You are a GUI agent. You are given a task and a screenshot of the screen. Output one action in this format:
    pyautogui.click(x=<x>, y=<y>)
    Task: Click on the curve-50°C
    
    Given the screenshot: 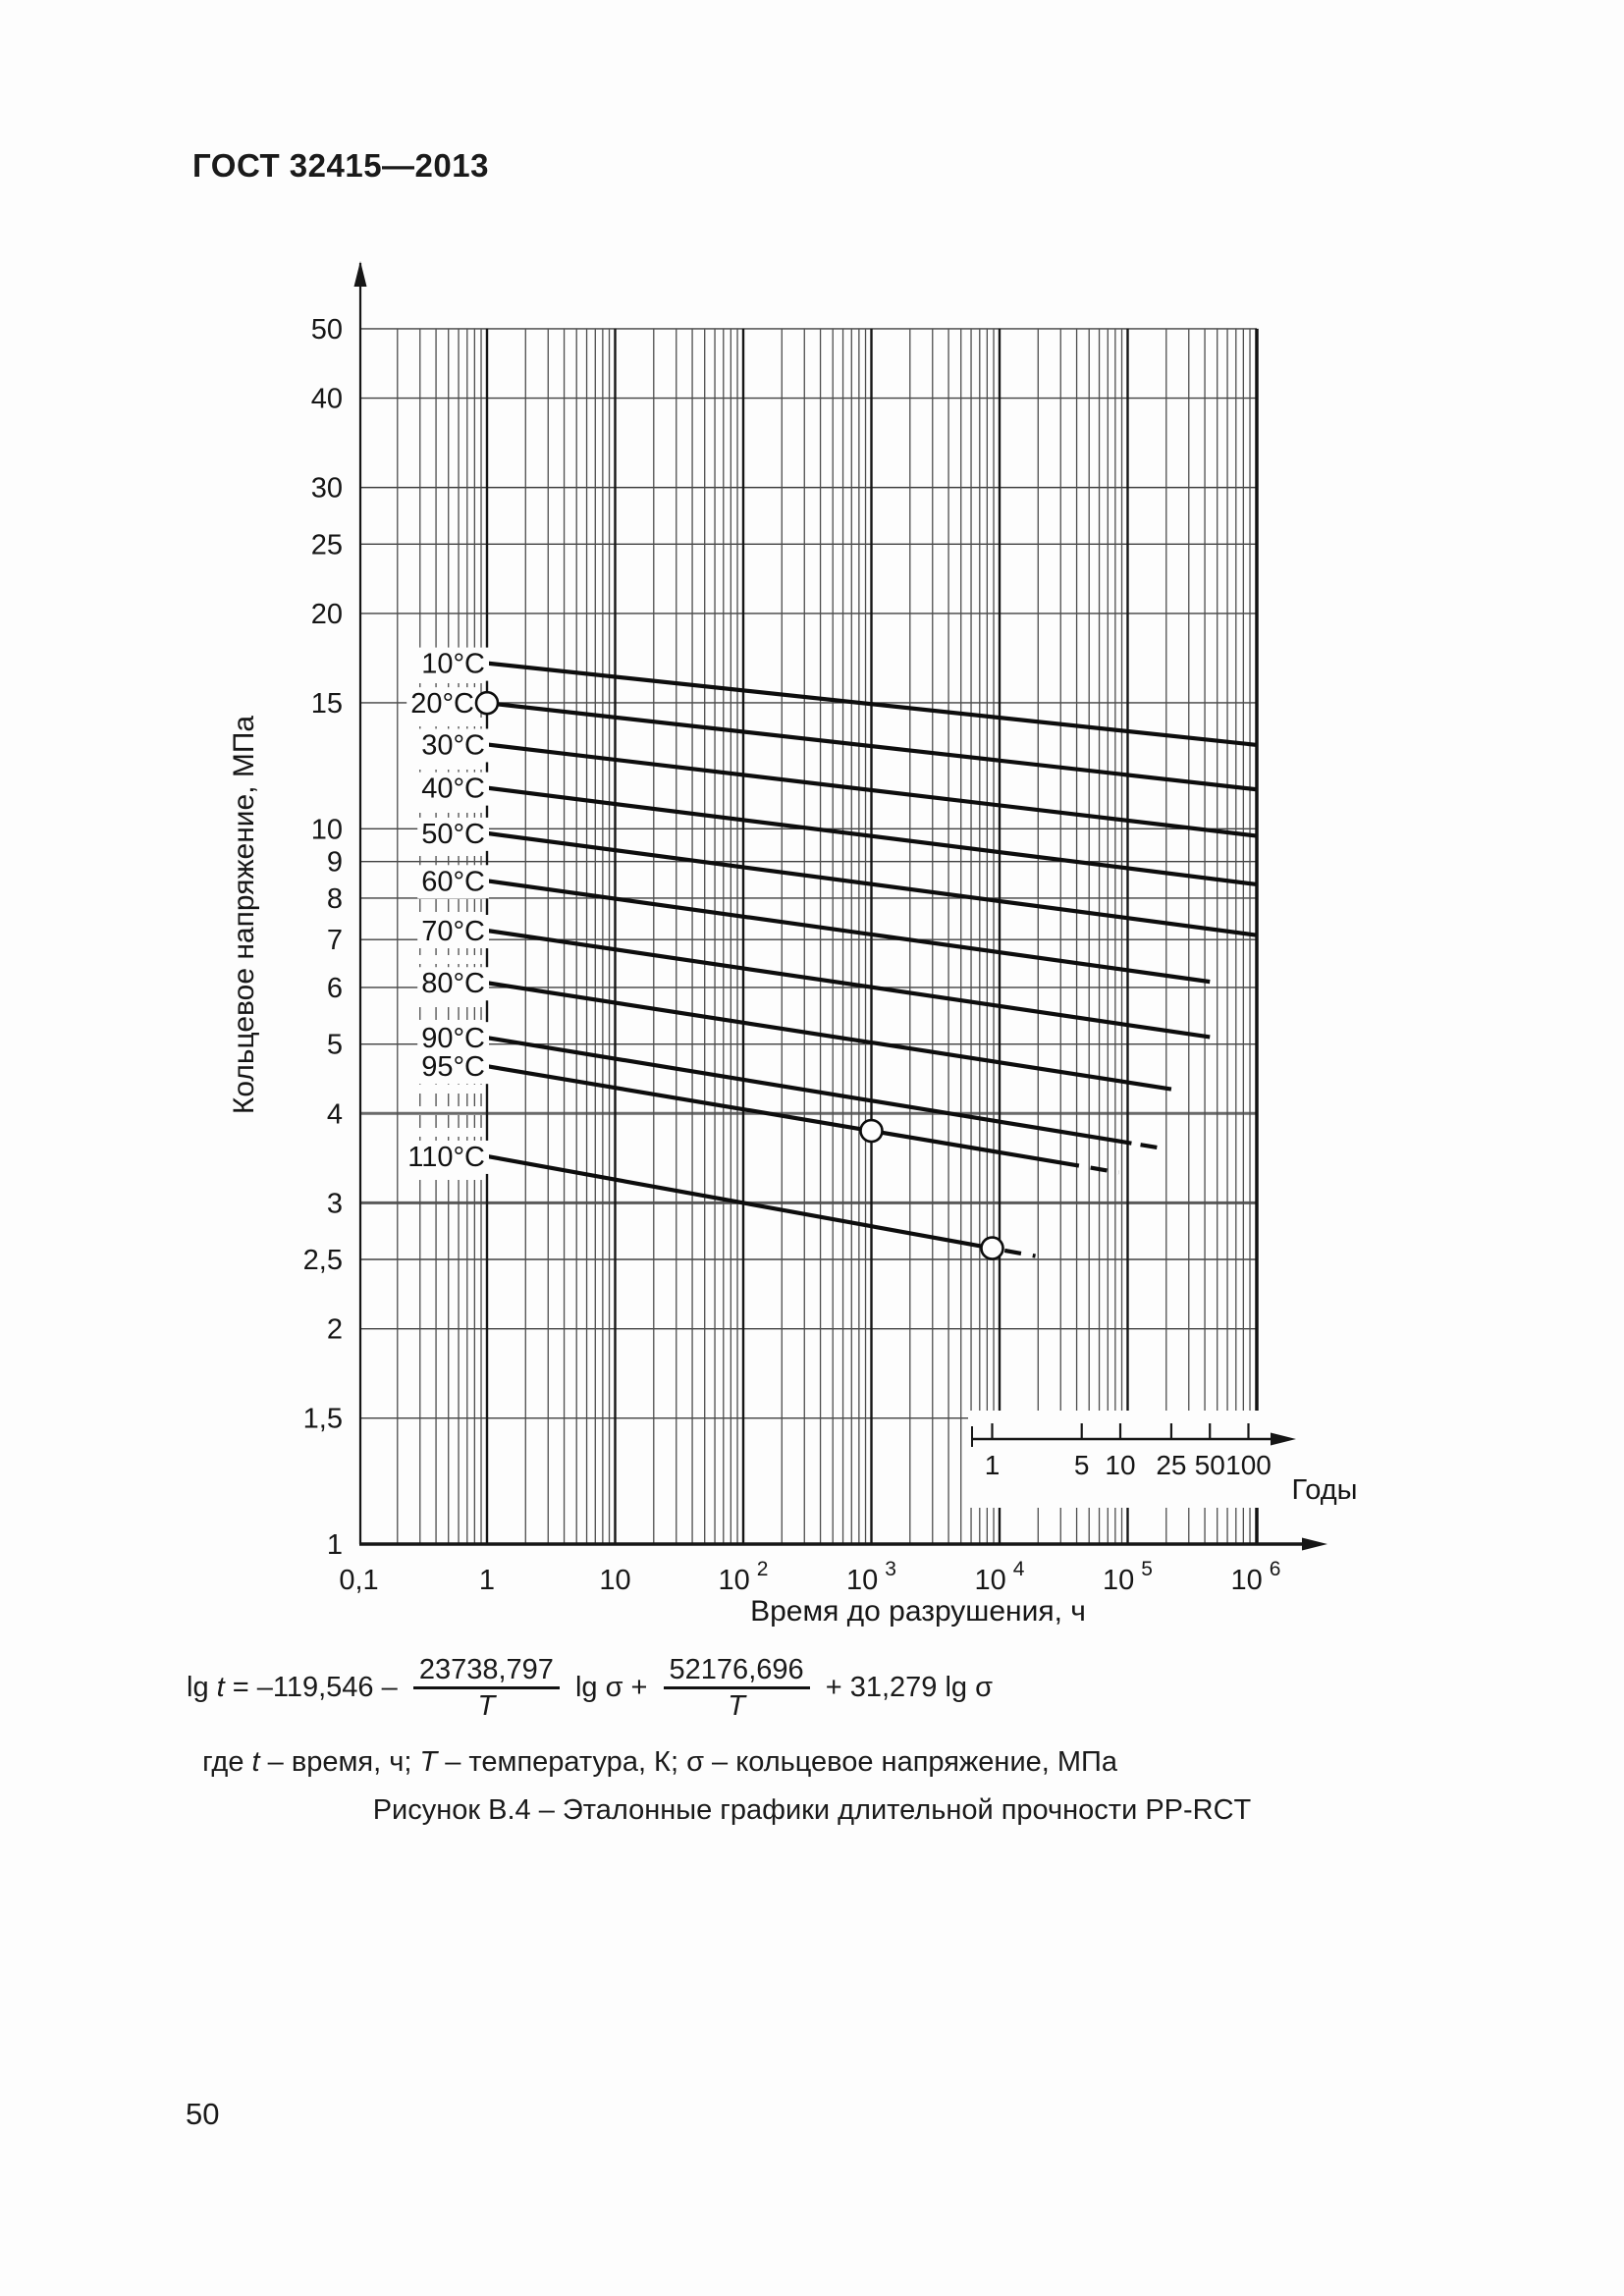 What is the action you would take?
    pyautogui.click(x=871, y=883)
    